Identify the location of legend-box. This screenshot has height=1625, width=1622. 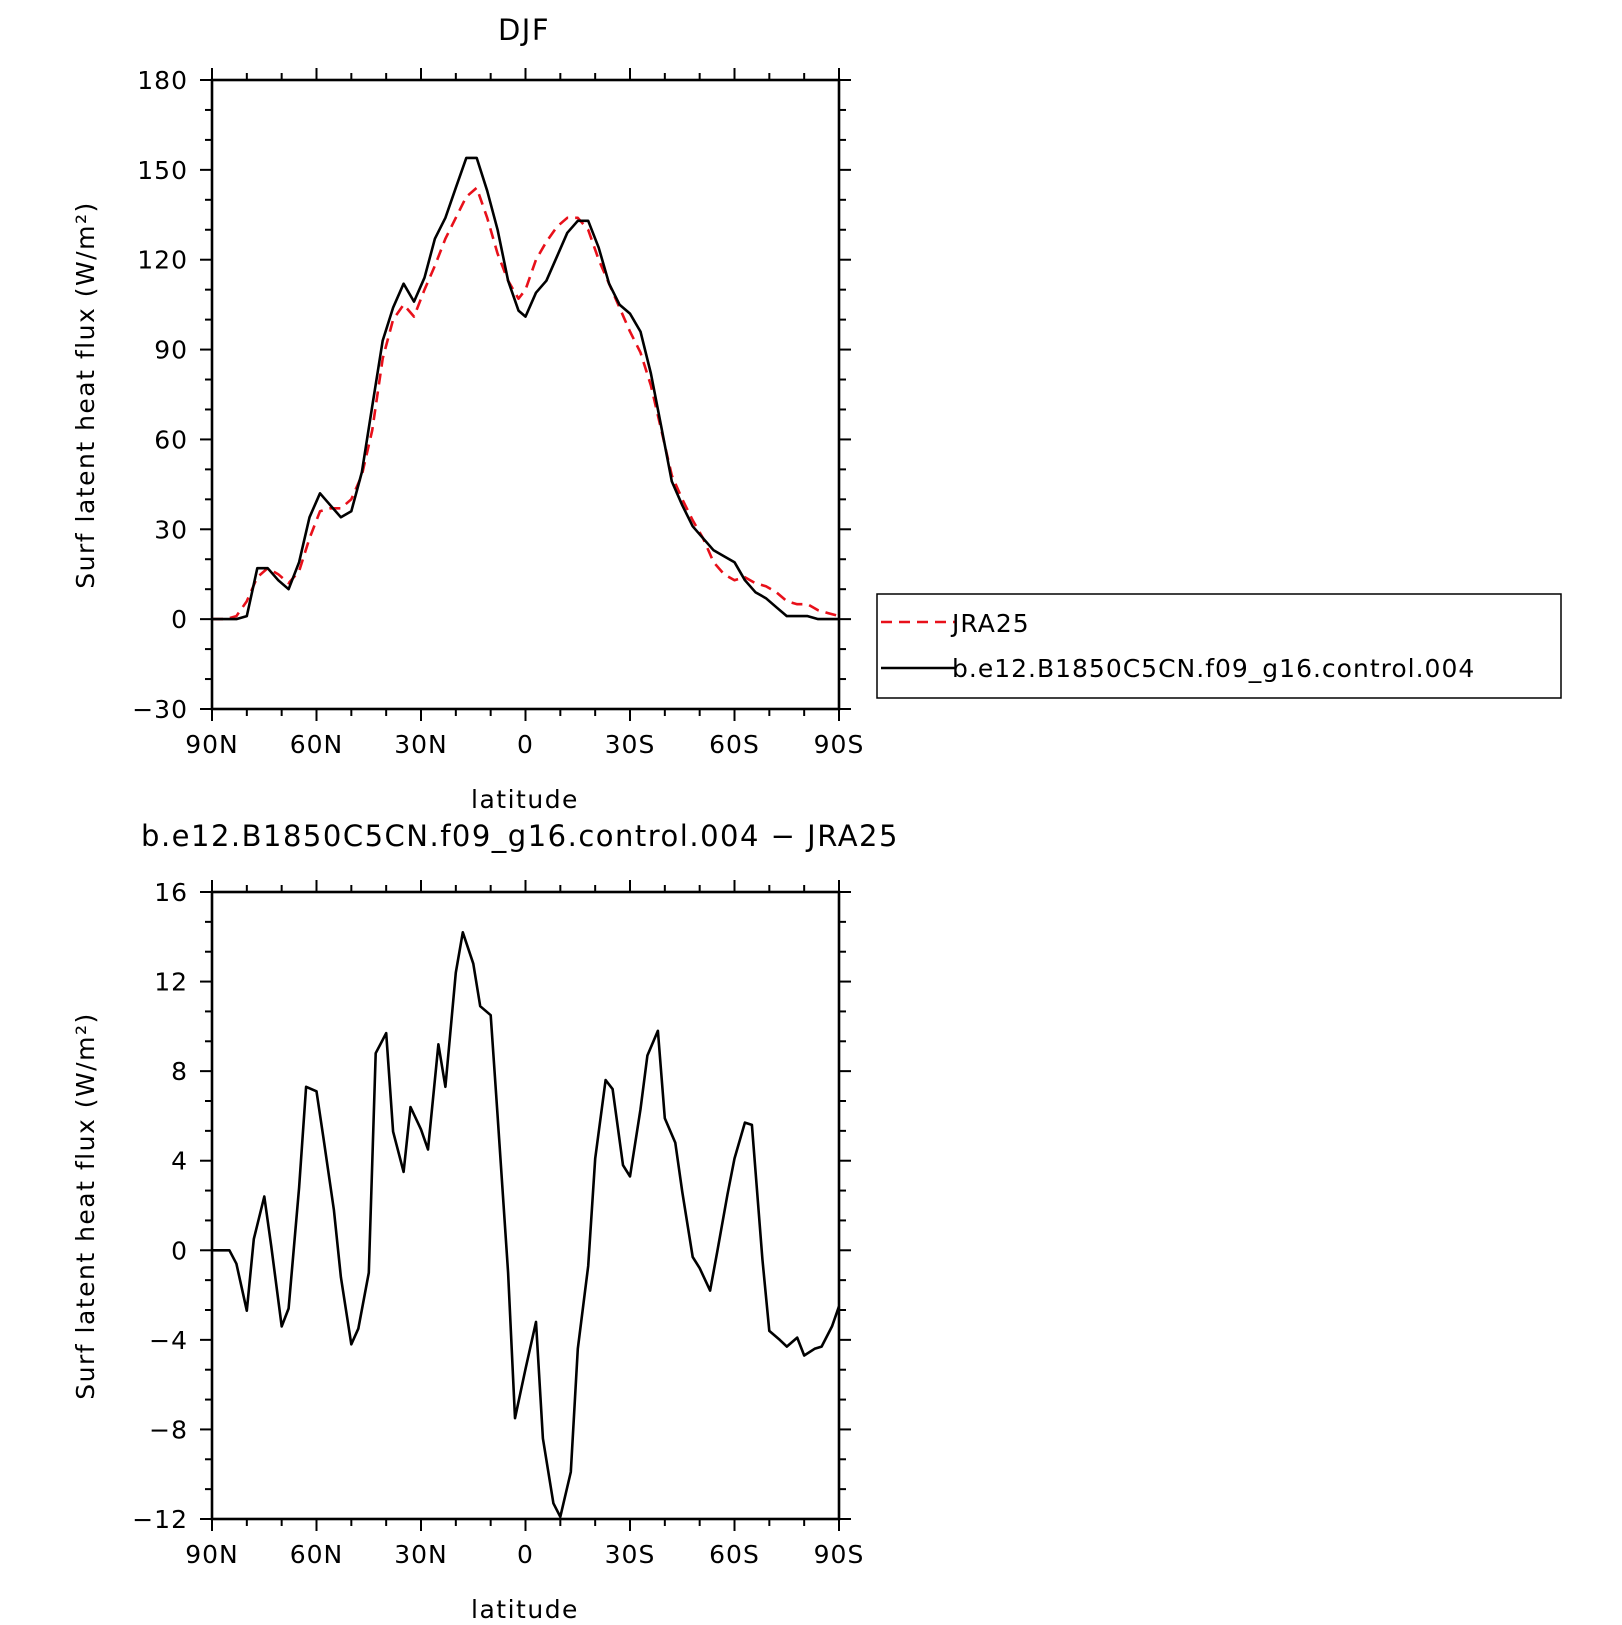
(1219, 646).